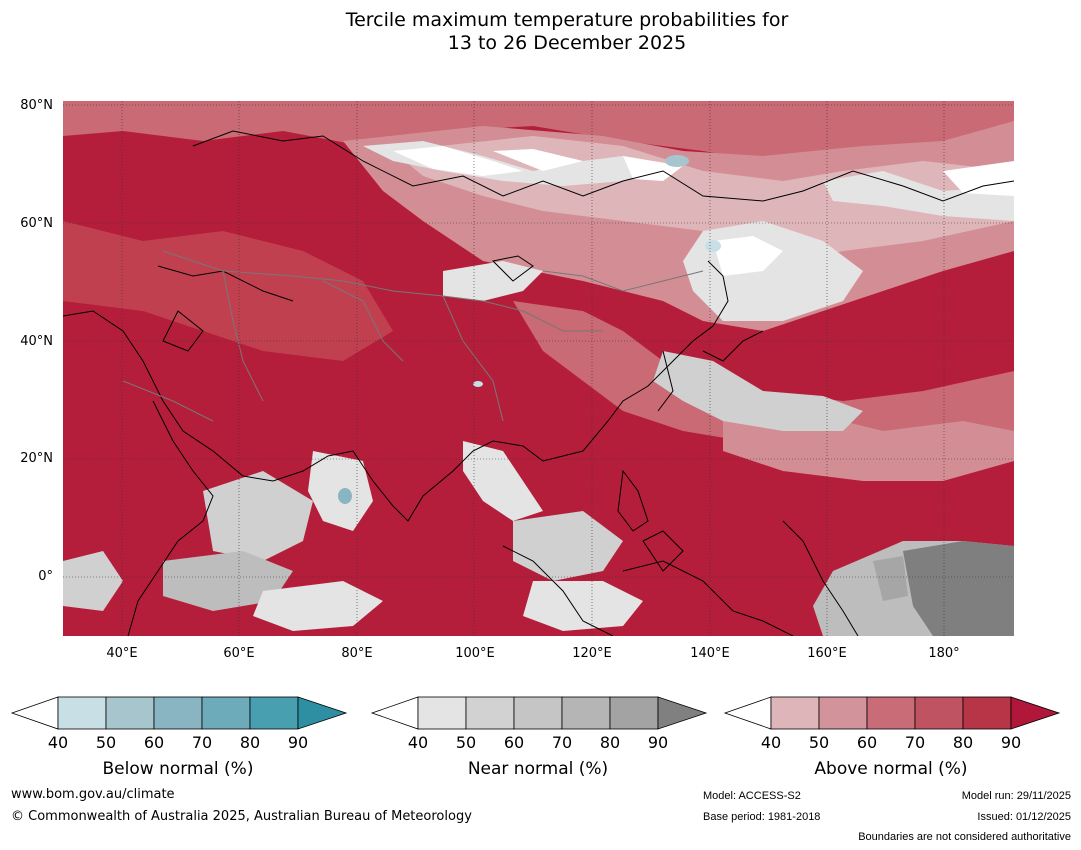 Image resolution: width=1081 pixels, height=850 pixels. What do you see at coordinates (963, 742) in the screenshot?
I see `above-colorbar-tick: 80` at bounding box center [963, 742].